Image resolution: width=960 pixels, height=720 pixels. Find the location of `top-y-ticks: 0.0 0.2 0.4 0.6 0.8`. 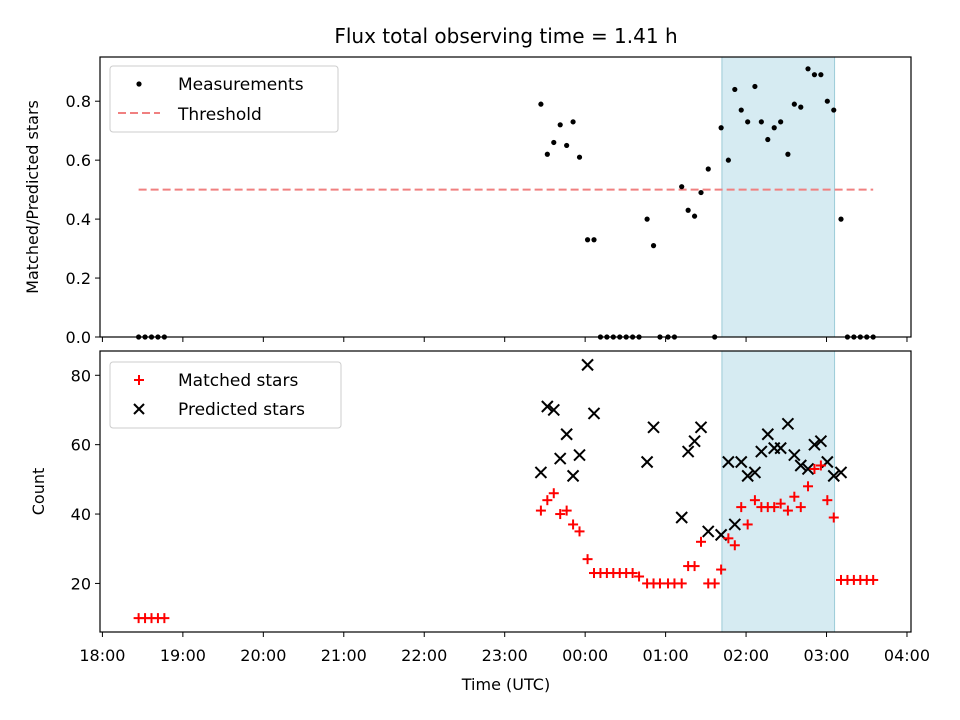

top-y-ticks: 0.0 0.2 0.4 0.6 0.8 is located at coordinates (83, 219).